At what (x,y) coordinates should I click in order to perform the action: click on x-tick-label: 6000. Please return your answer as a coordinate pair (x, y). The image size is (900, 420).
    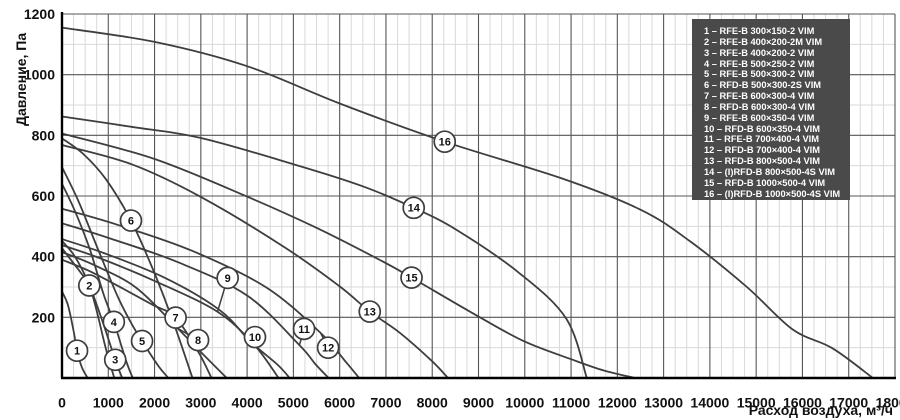
    Looking at the image, I should click on (339, 402).